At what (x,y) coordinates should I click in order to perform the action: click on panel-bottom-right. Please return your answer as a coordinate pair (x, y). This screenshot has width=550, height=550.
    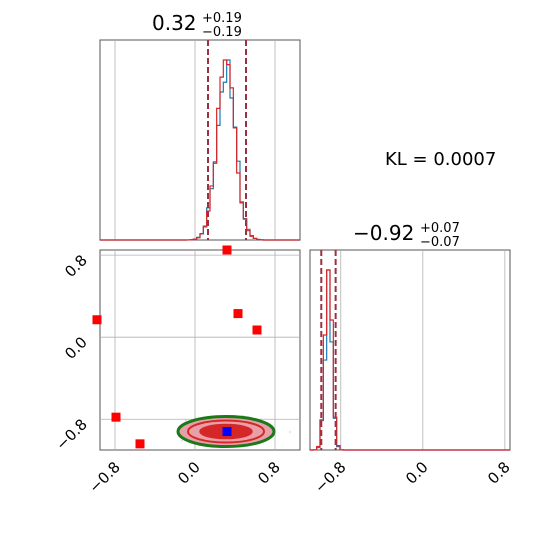
    Looking at the image, I should click on (410, 350).